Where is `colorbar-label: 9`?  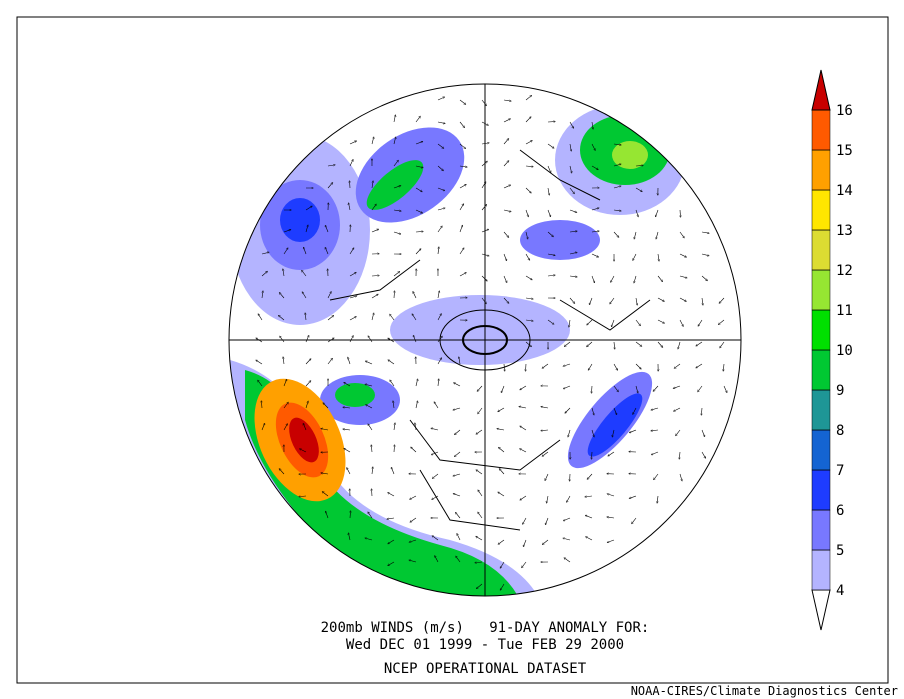 colorbar-label: 9 is located at coordinates (840, 391).